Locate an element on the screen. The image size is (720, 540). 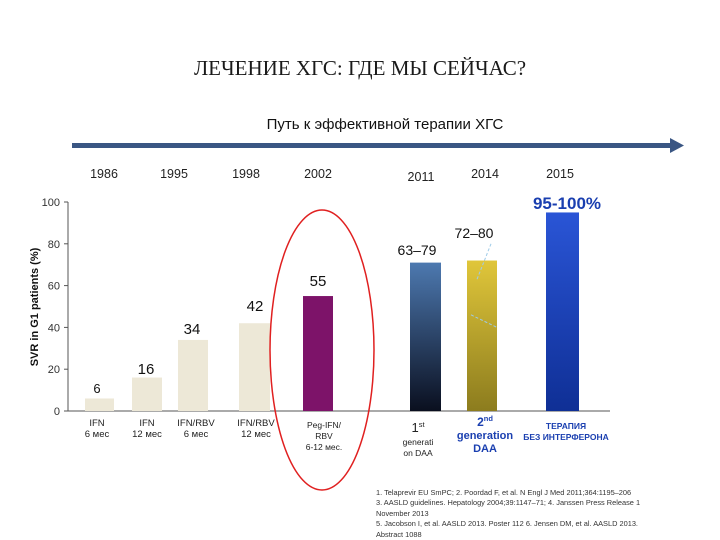
year-label: 2014 is located at coordinates (485, 174).